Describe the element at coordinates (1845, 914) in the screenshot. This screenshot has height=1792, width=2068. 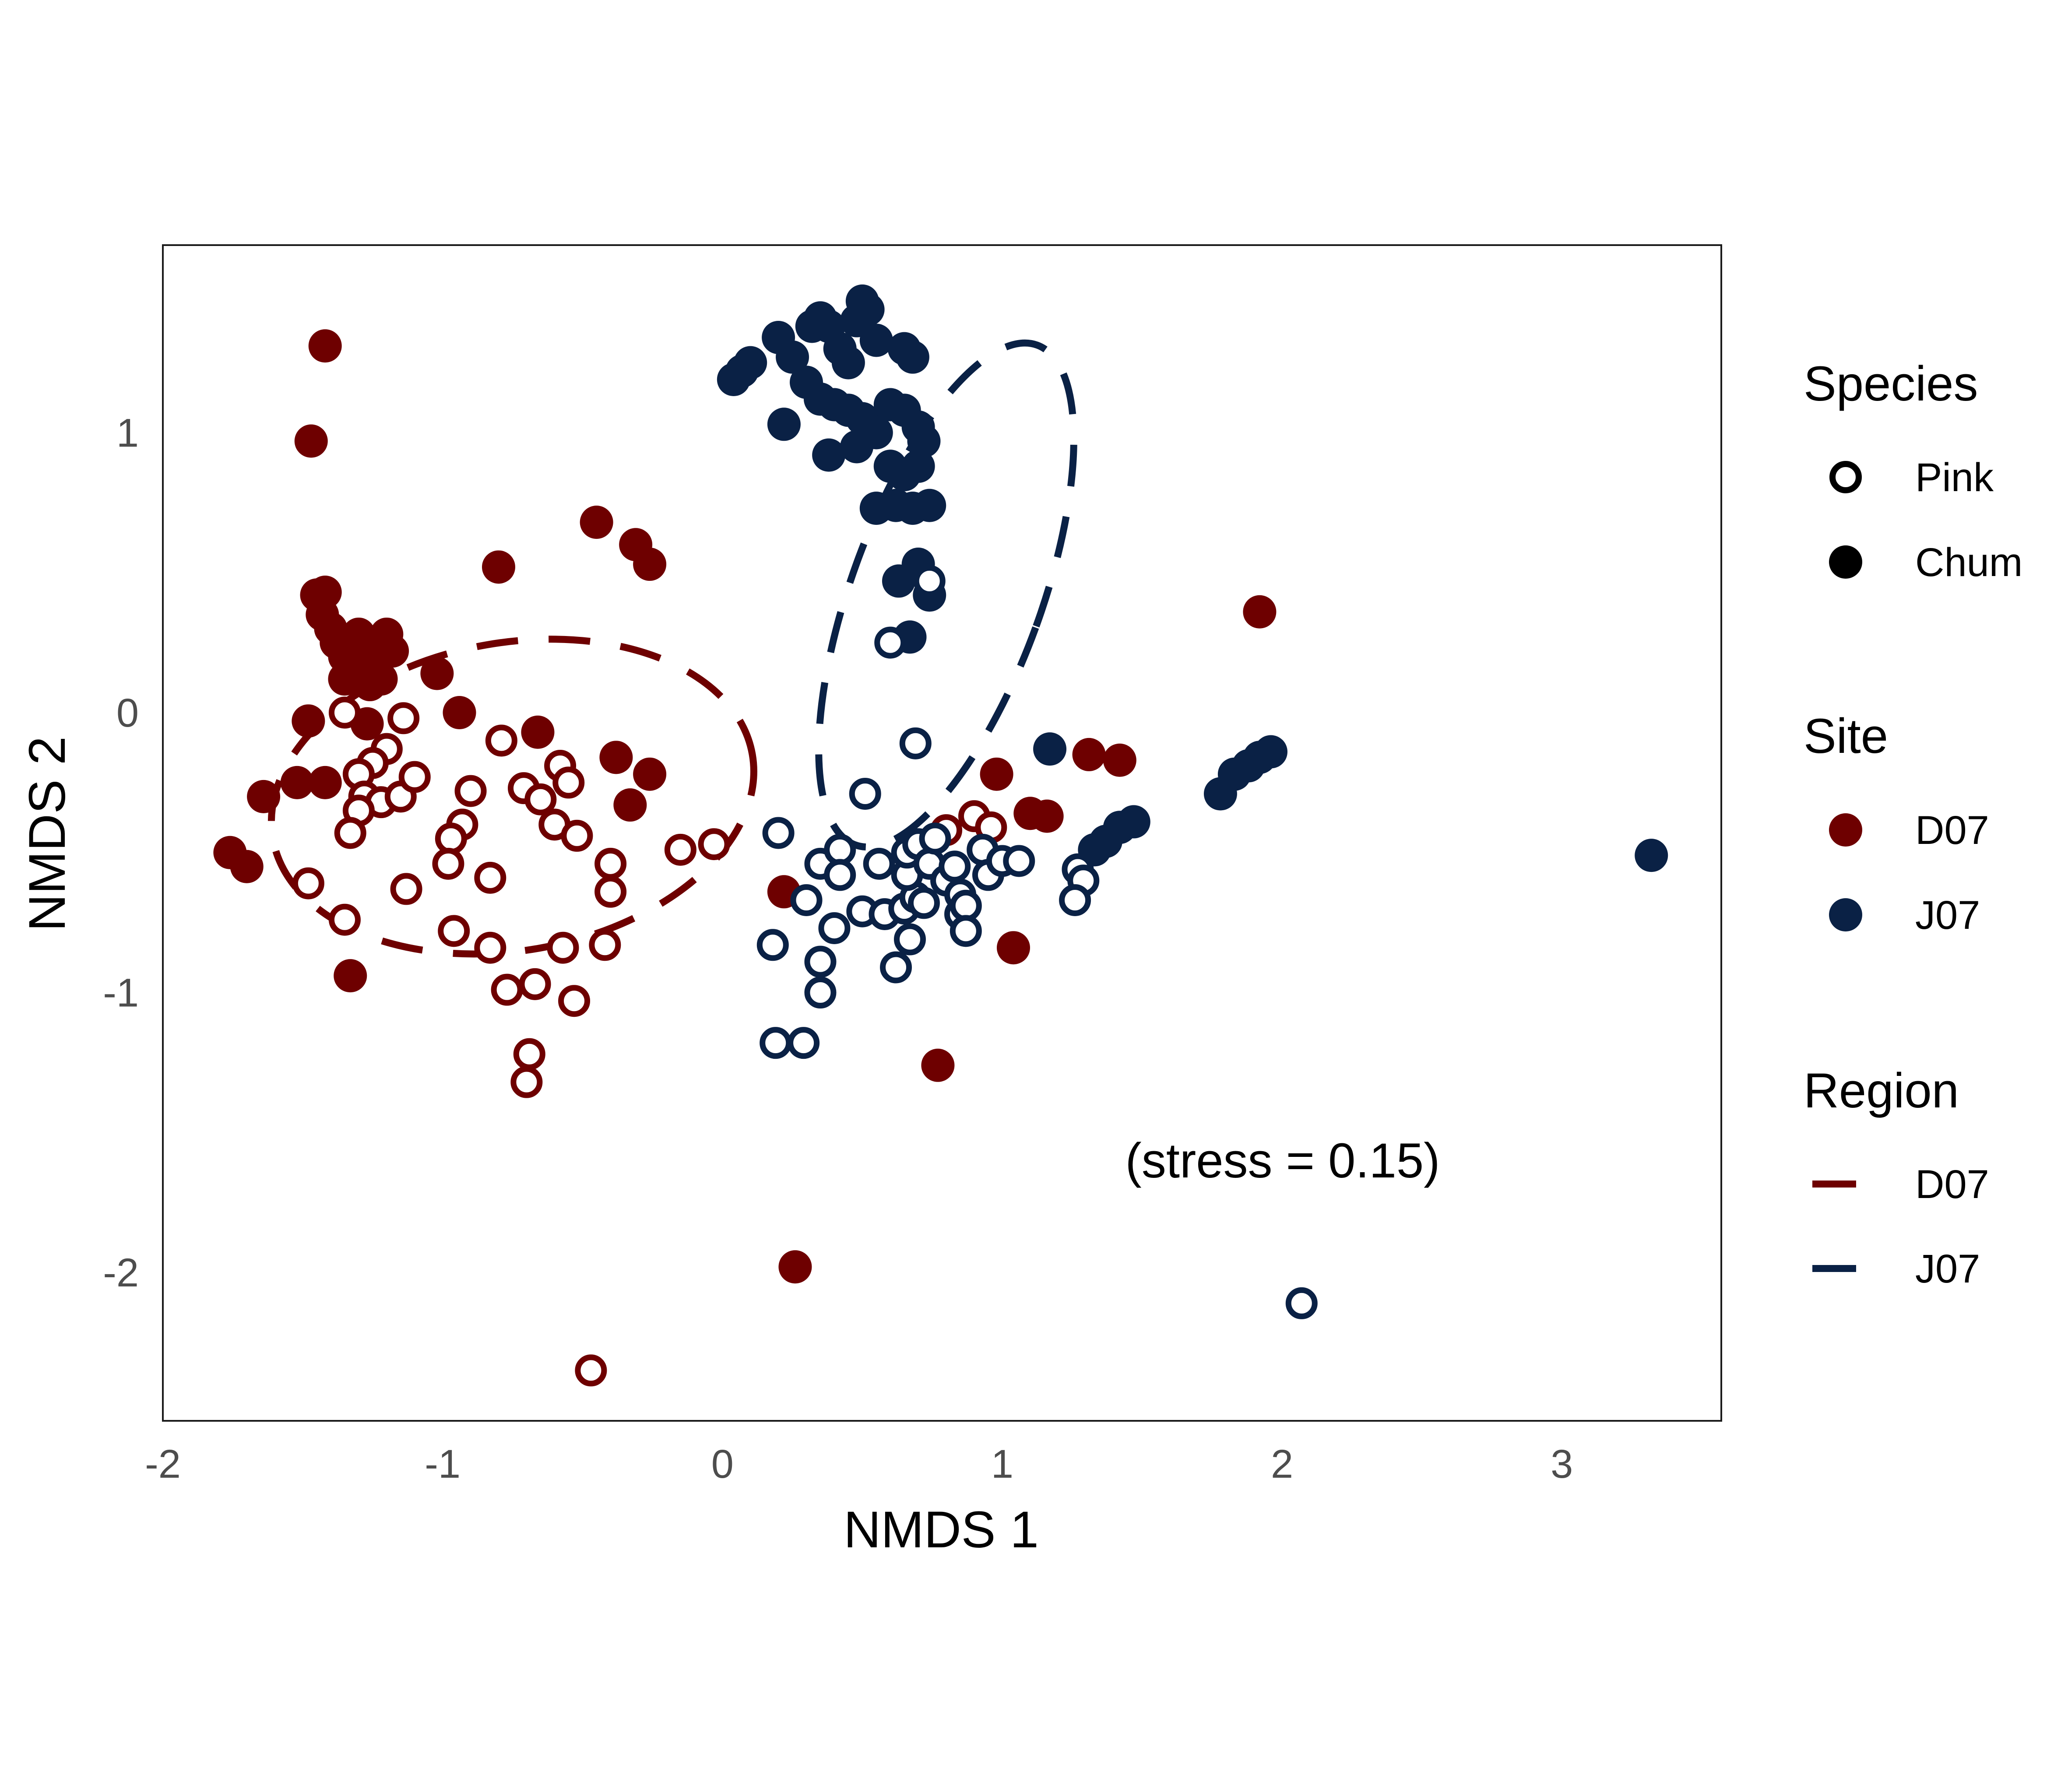
I see `legend-site-j07-marker` at that location.